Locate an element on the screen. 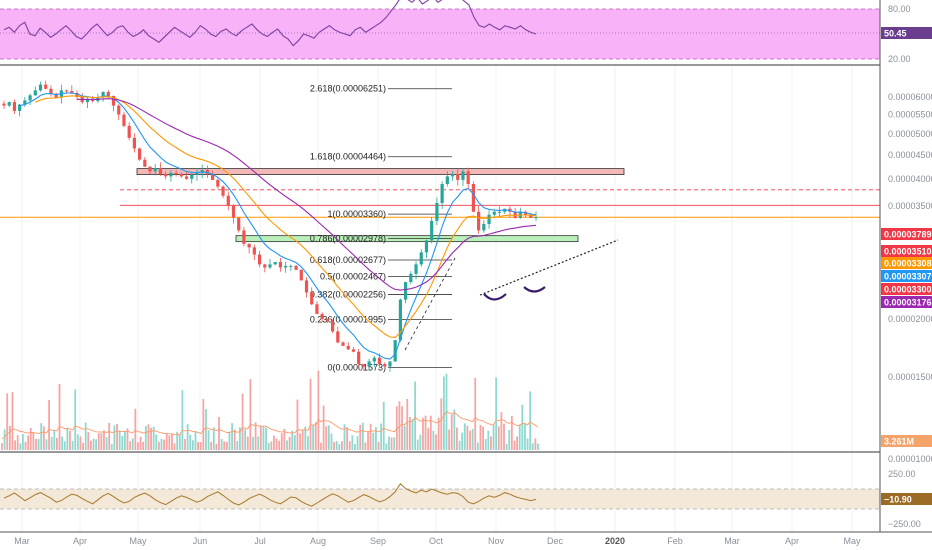  rsi-value-tag is located at coordinates (906, 33).